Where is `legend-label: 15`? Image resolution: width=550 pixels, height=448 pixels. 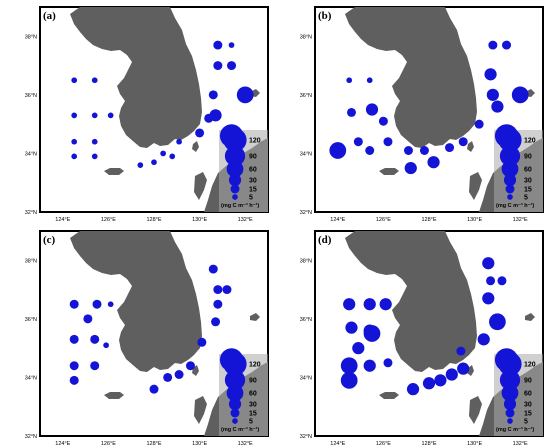 legend-label: 15 is located at coordinates (528, 414).